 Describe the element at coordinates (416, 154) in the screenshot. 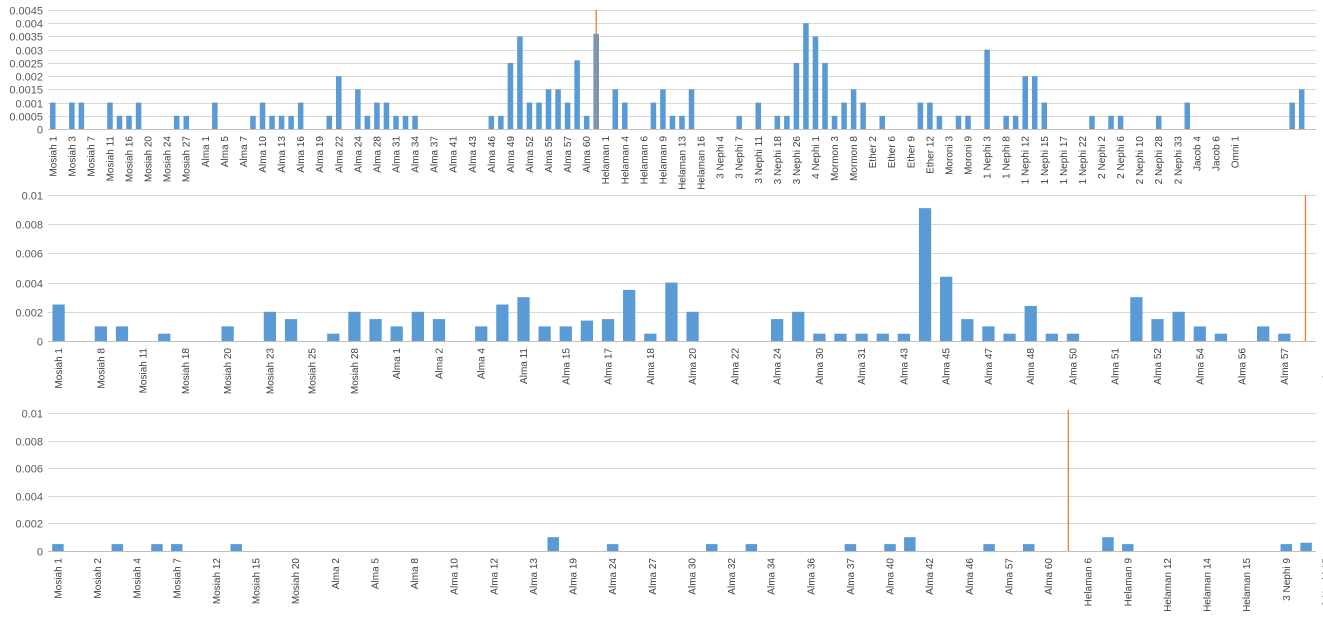

I see `x-category-label: Alma 34` at that location.